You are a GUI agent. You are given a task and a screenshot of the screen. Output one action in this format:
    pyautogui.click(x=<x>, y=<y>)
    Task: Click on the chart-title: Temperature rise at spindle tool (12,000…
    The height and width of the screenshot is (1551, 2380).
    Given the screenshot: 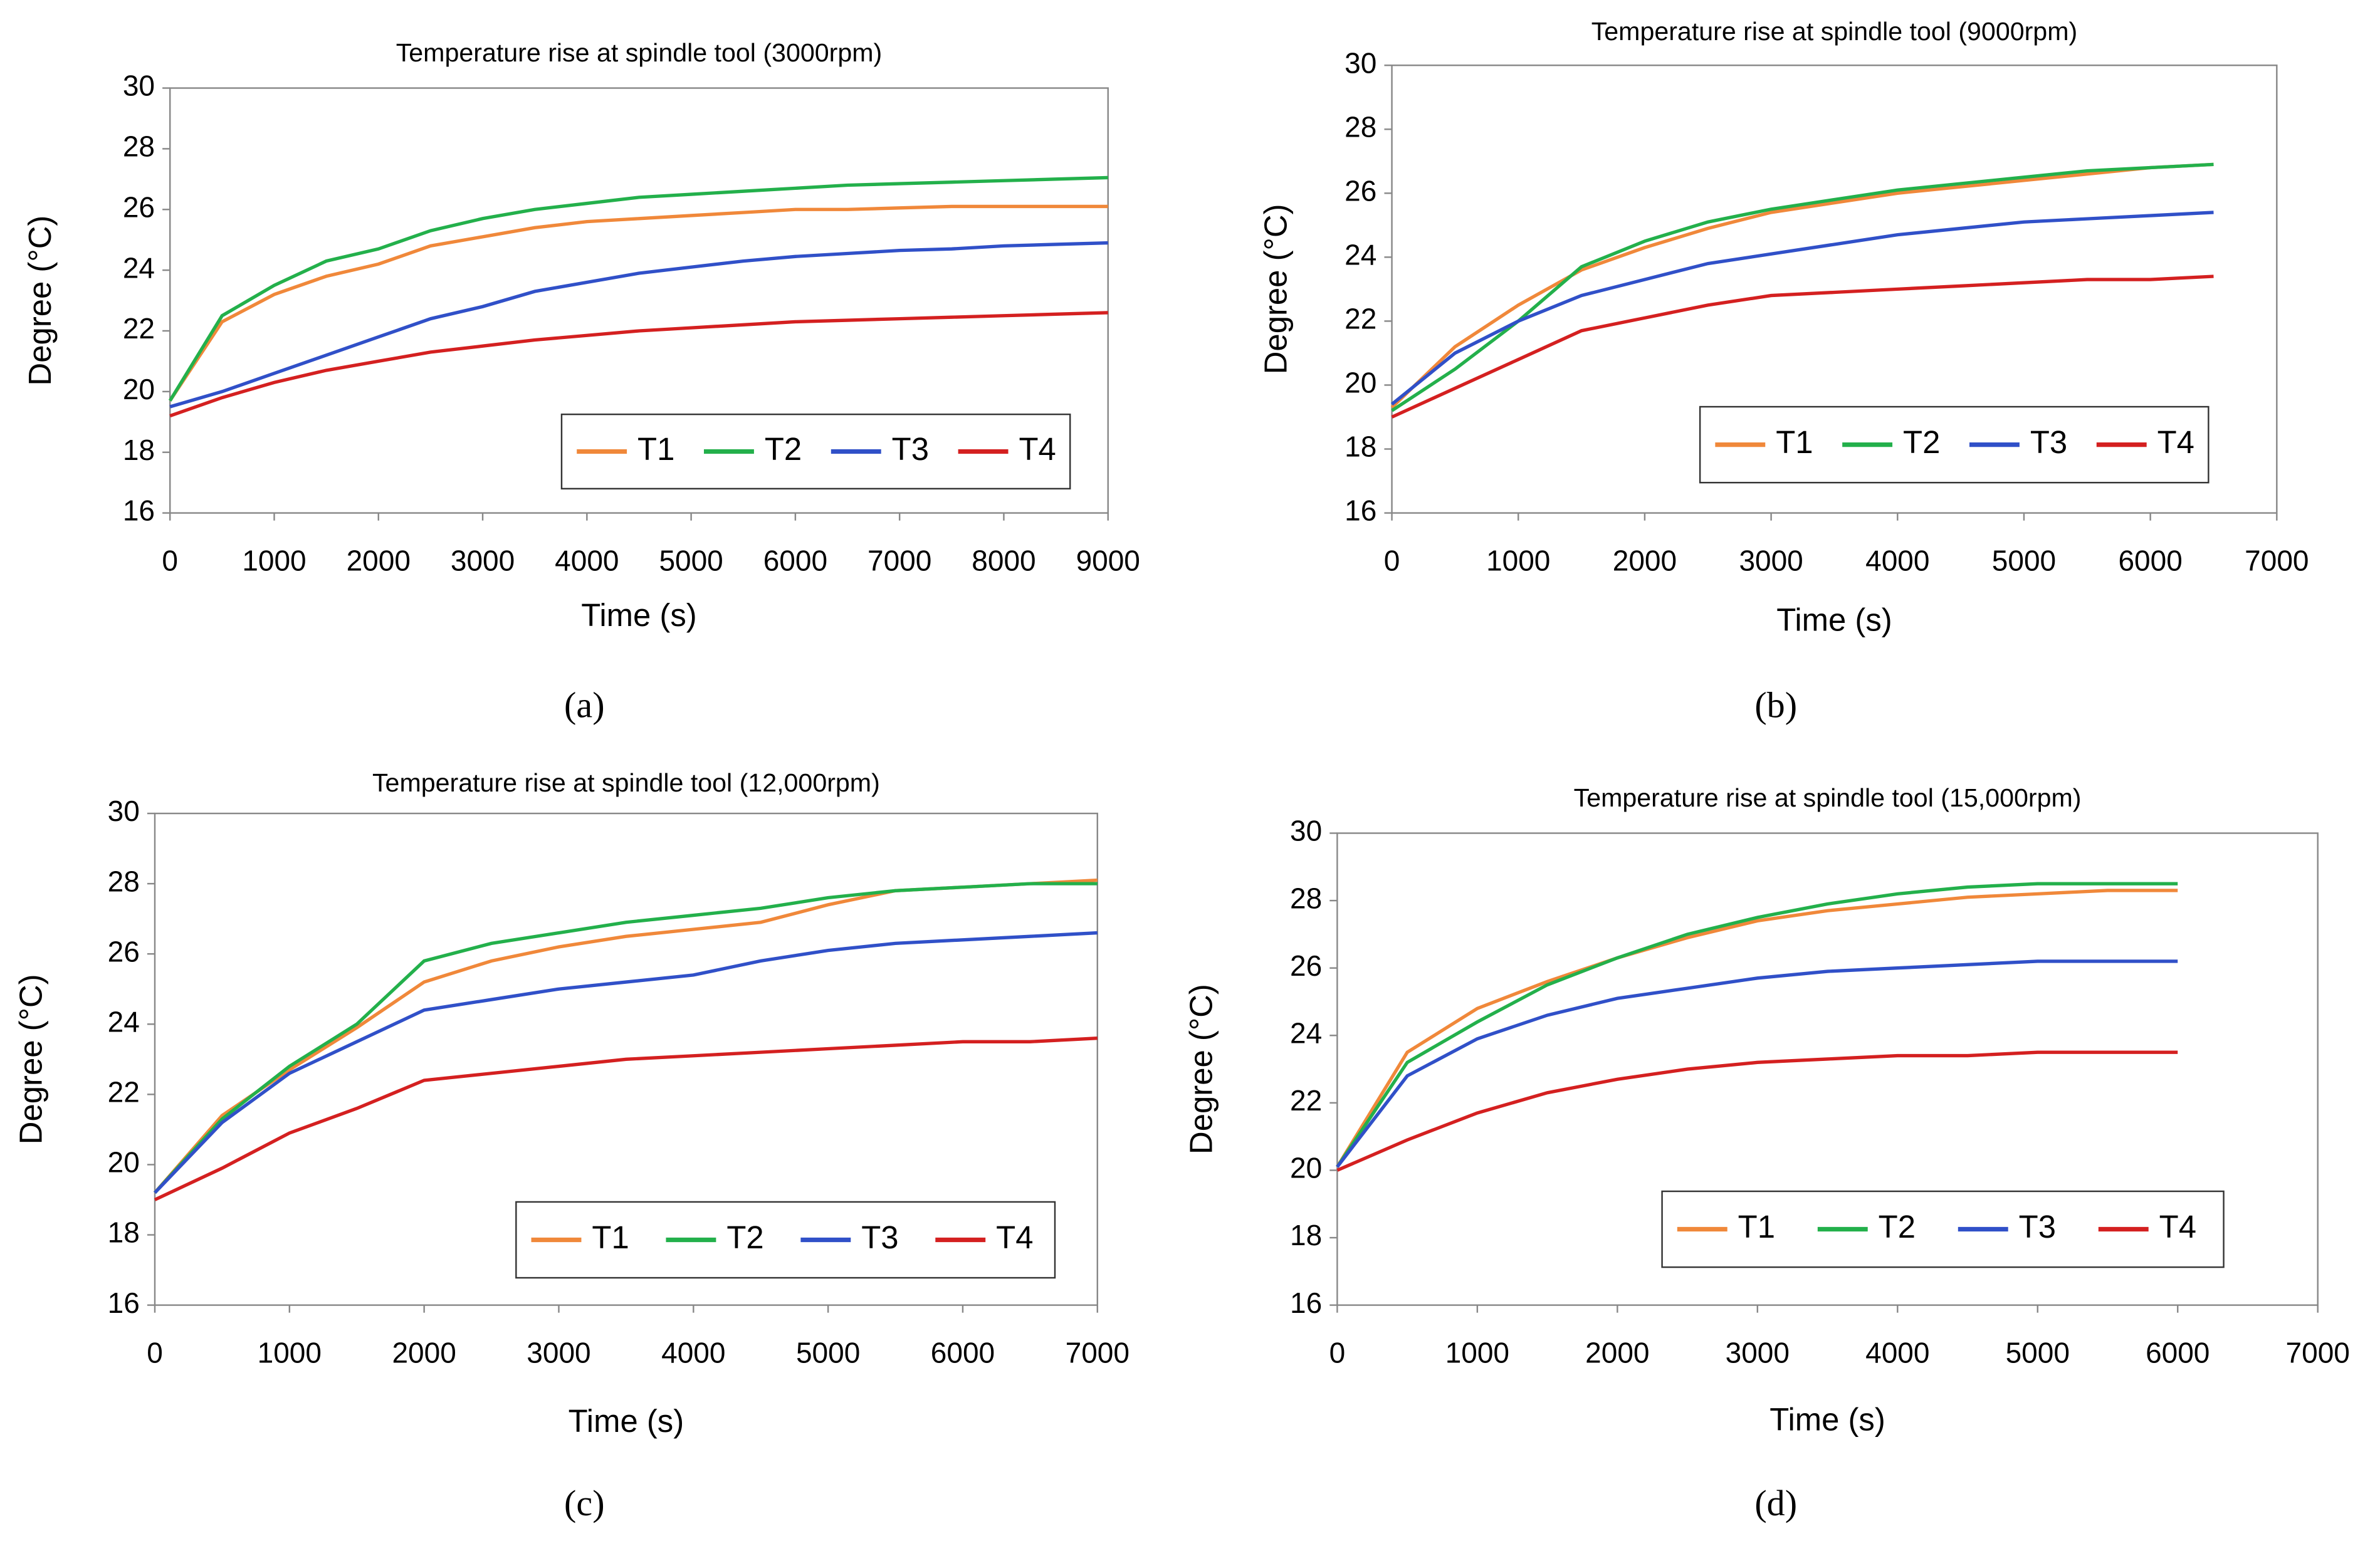 What is the action you would take?
    pyautogui.click(x=626, y=782)
    